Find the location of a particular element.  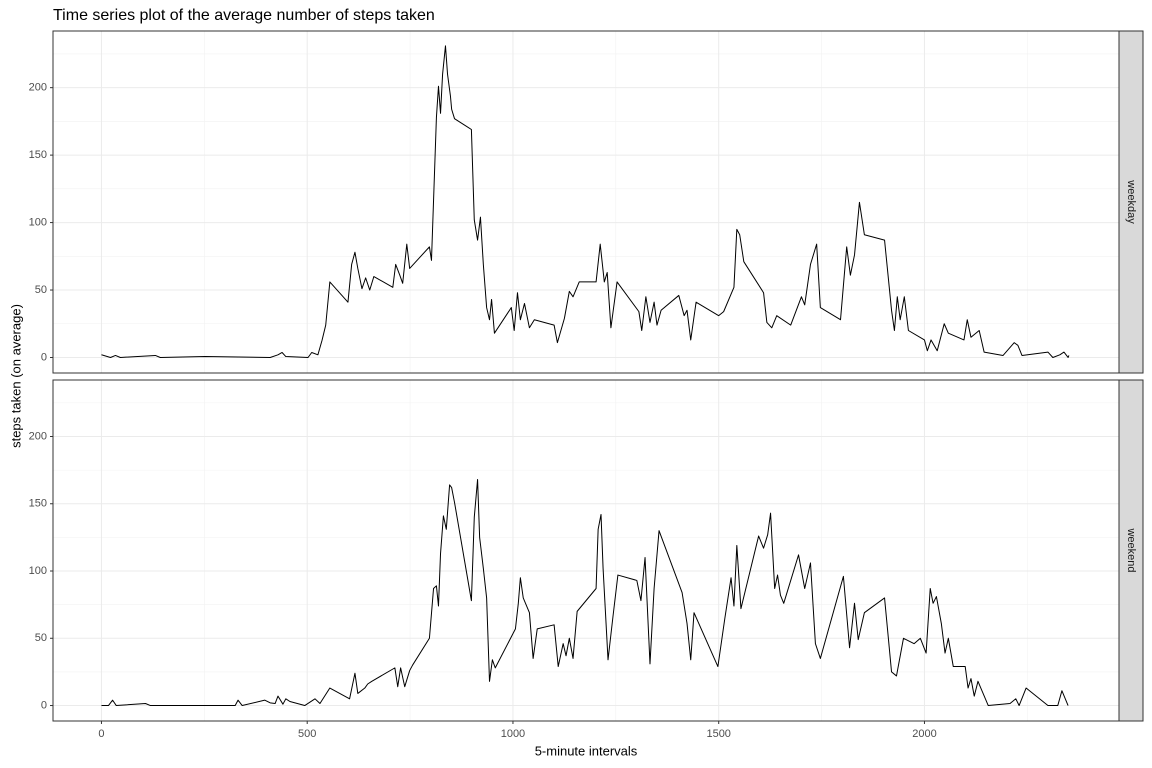

strip-label: weekend is located at coordinates (1131, 549).